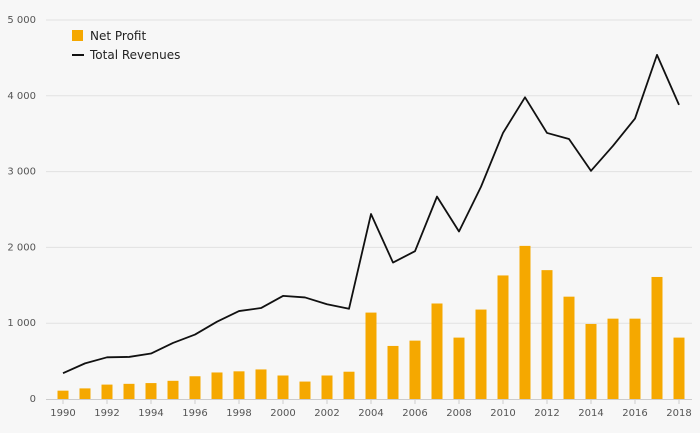  What do you see at coordinates (591, 361) in the screenshot?
I see `bar-net-profit-2014` at bounding box center [591, 361].